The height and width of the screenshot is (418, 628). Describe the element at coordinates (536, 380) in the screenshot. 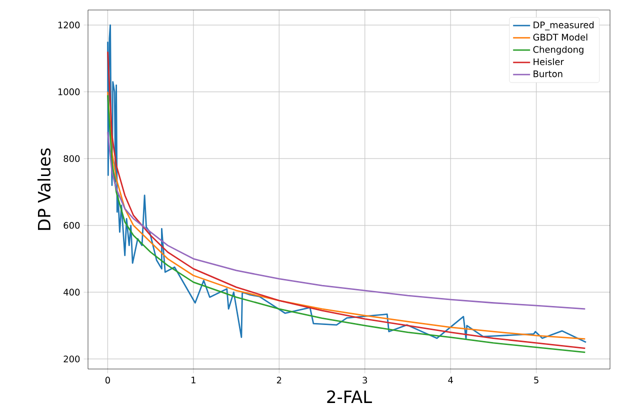

I see `x-tick-label: 5` at that location.